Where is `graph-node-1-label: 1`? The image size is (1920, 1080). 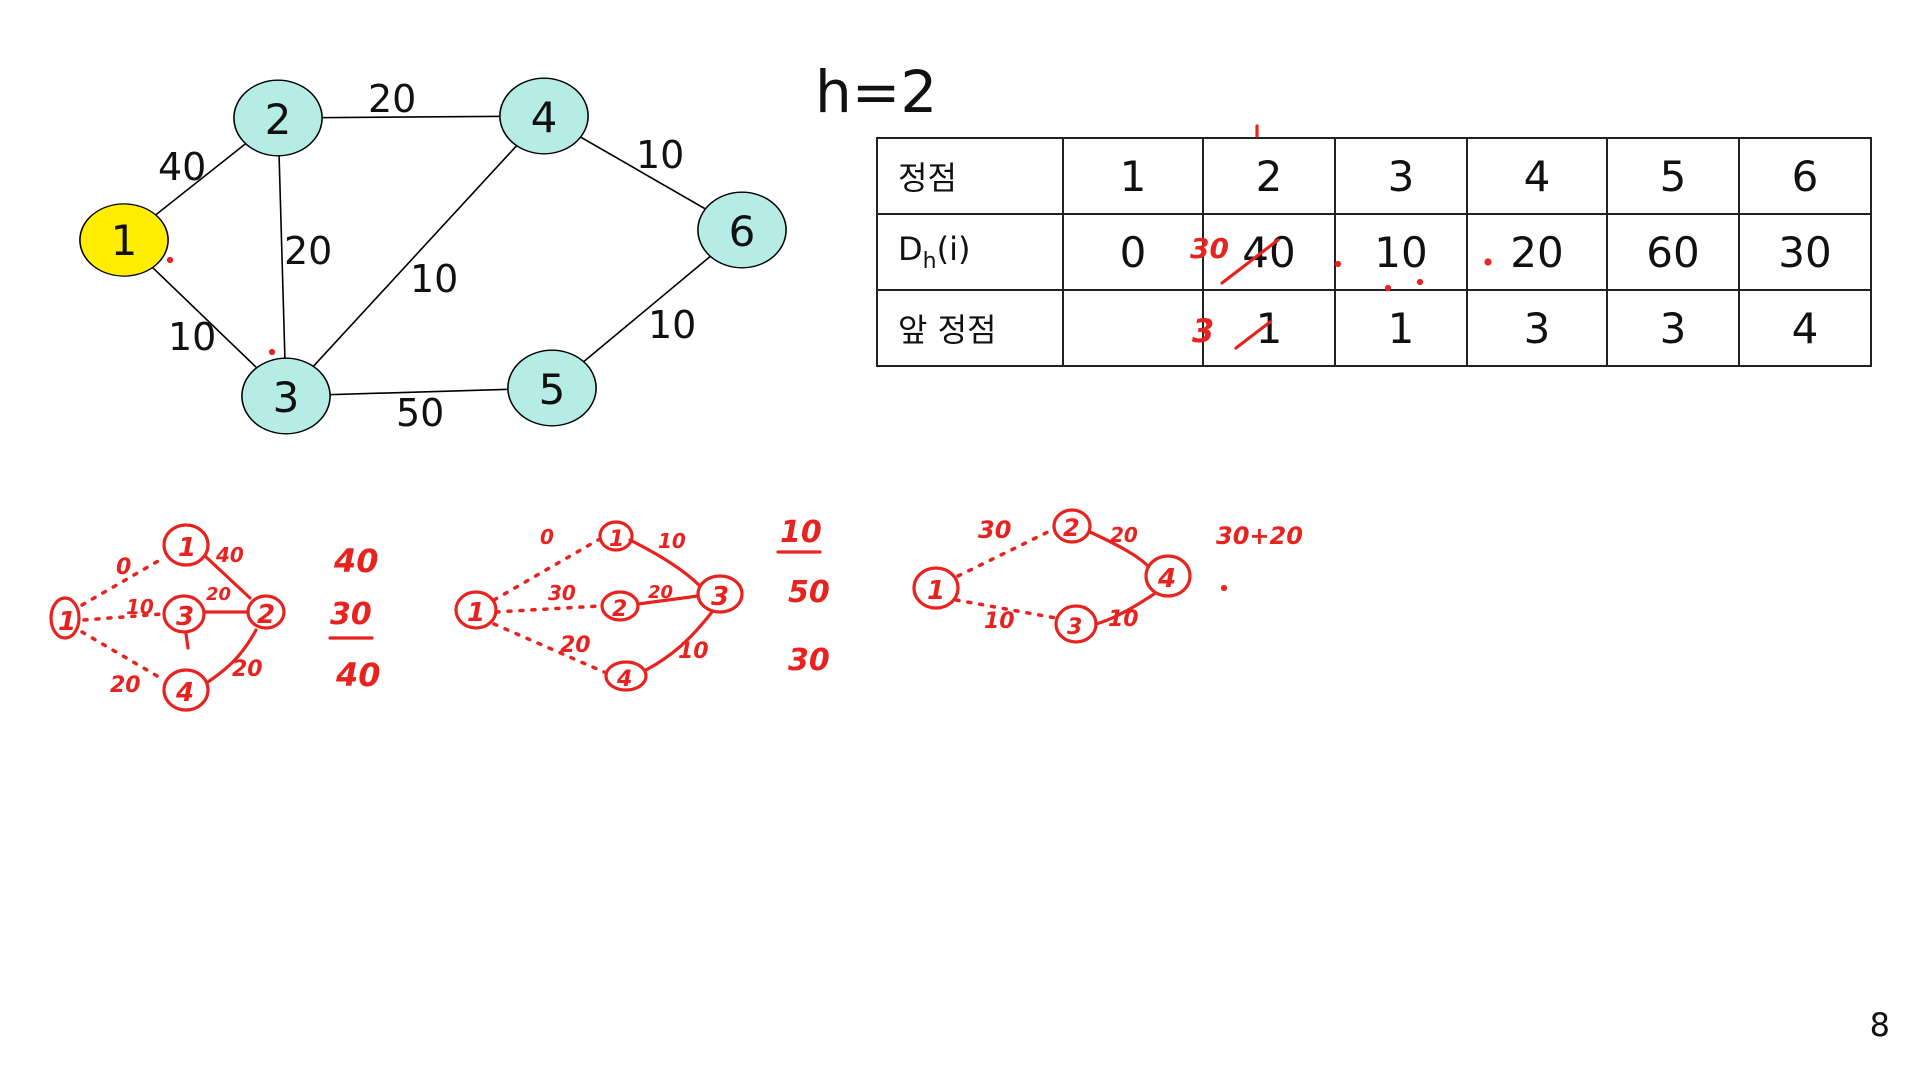
graph-node-1-label: 1 is located at coordinates (124, 240).